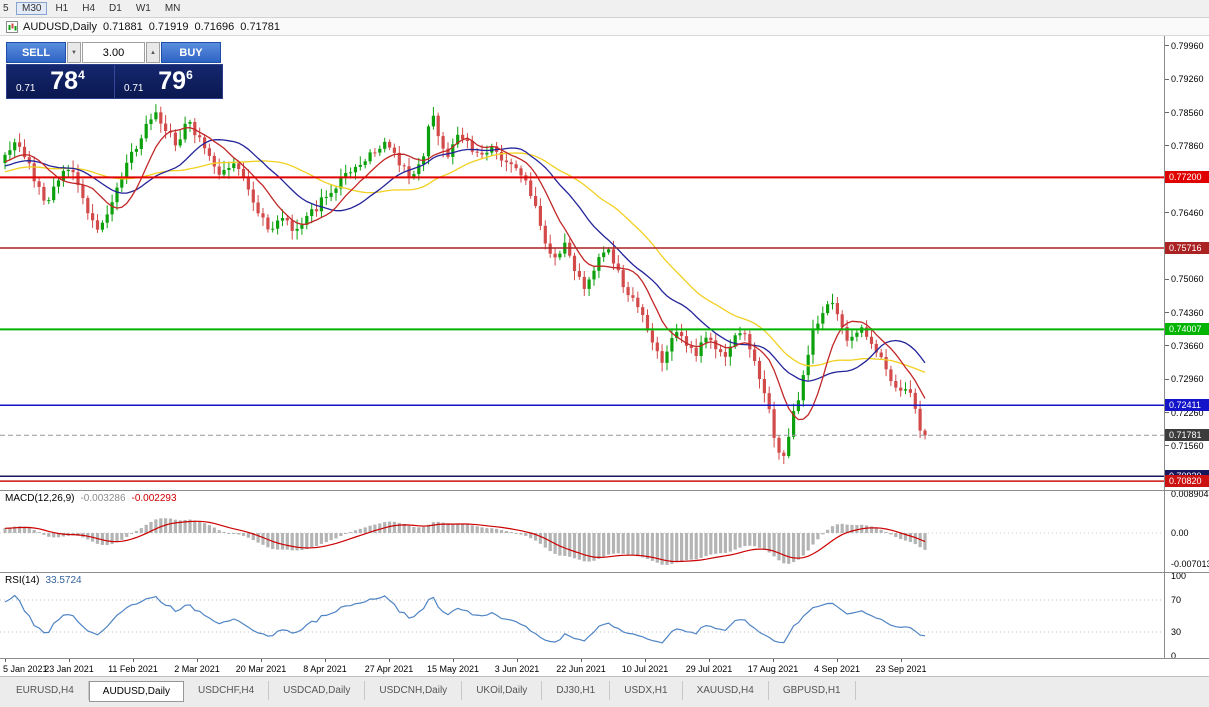  I want to click on macd-histogram, so click(465, 541).